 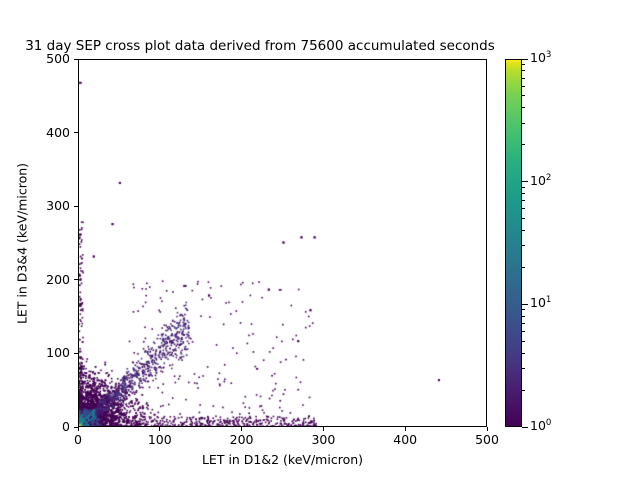 What do you see at coordinates (541, 425) in the screenshot?
I see `colorbar-tick-label: 10⁰` at bounding box center [541, 425].